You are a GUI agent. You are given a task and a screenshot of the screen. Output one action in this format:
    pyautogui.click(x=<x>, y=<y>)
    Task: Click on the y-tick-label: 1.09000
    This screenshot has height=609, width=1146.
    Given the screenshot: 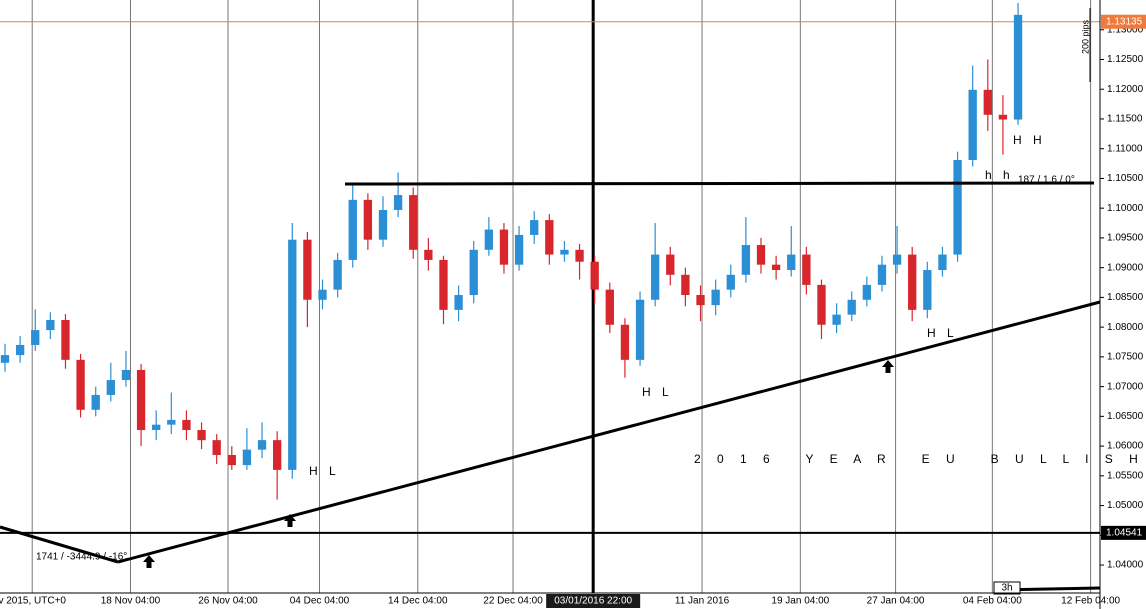 What is the action you would take?
    pyautogui.click(x=1125, y=267)
    